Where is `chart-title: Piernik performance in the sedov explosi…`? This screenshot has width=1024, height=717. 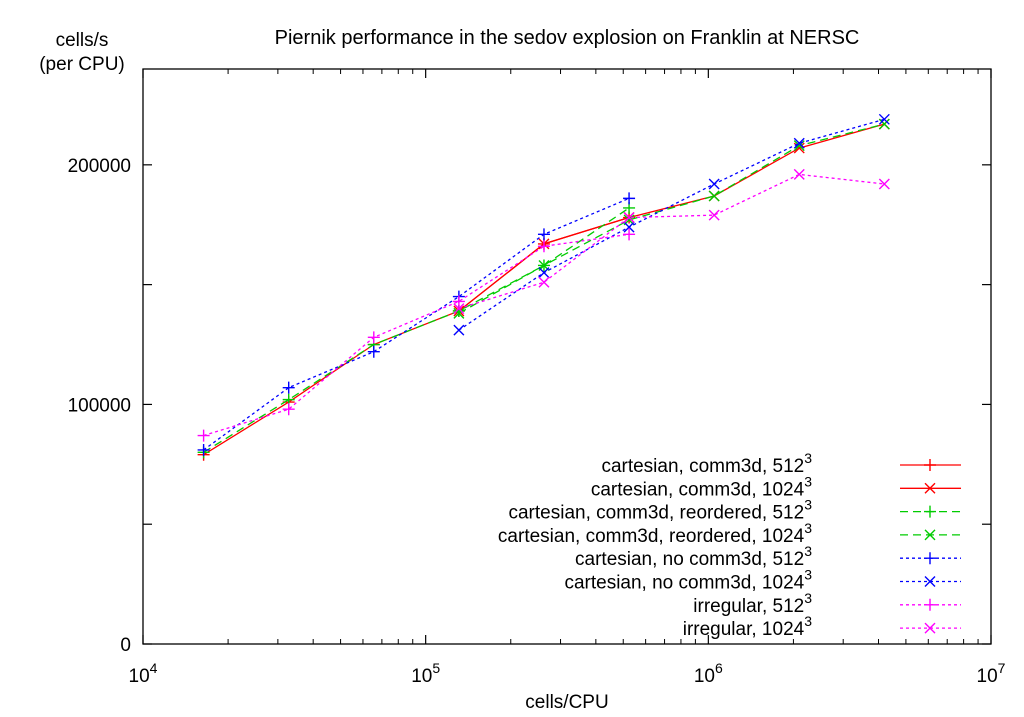 chart-title: Piernik performance in the sedov explosi… is located at coordinates (567, 38).